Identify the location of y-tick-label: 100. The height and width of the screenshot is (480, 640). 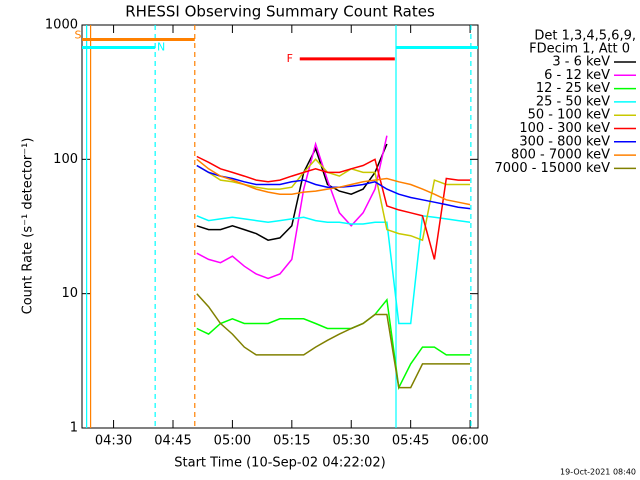
(65, 159).